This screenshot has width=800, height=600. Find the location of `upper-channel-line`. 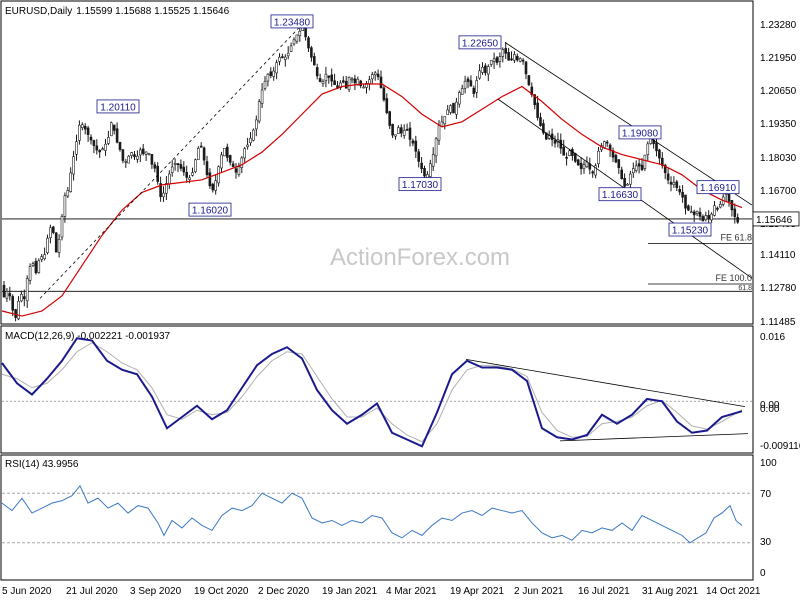

upper-channel-line is located at coordinates (628, 124).